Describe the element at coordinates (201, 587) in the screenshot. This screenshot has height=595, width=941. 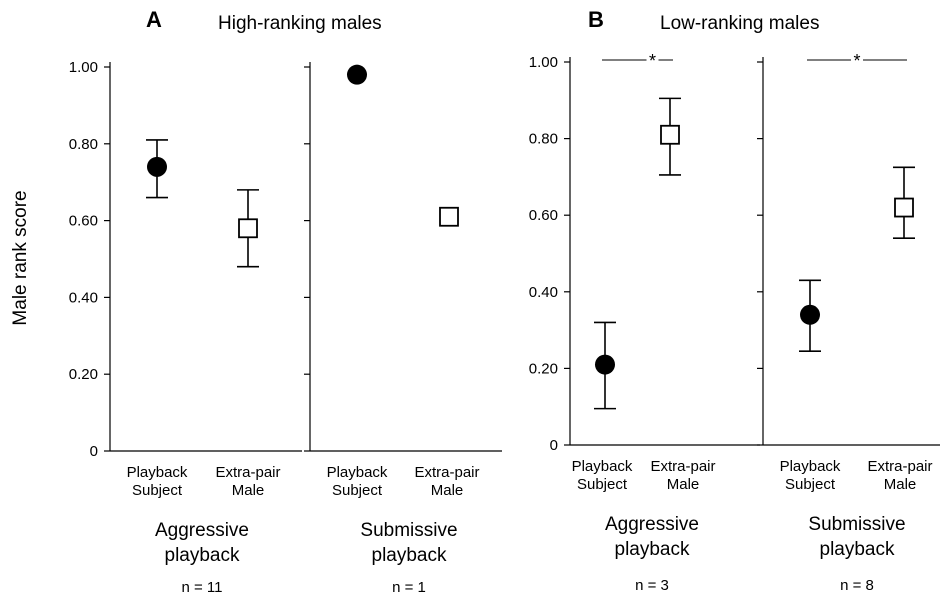
I see `sample-size-label: n = 11` at that location.